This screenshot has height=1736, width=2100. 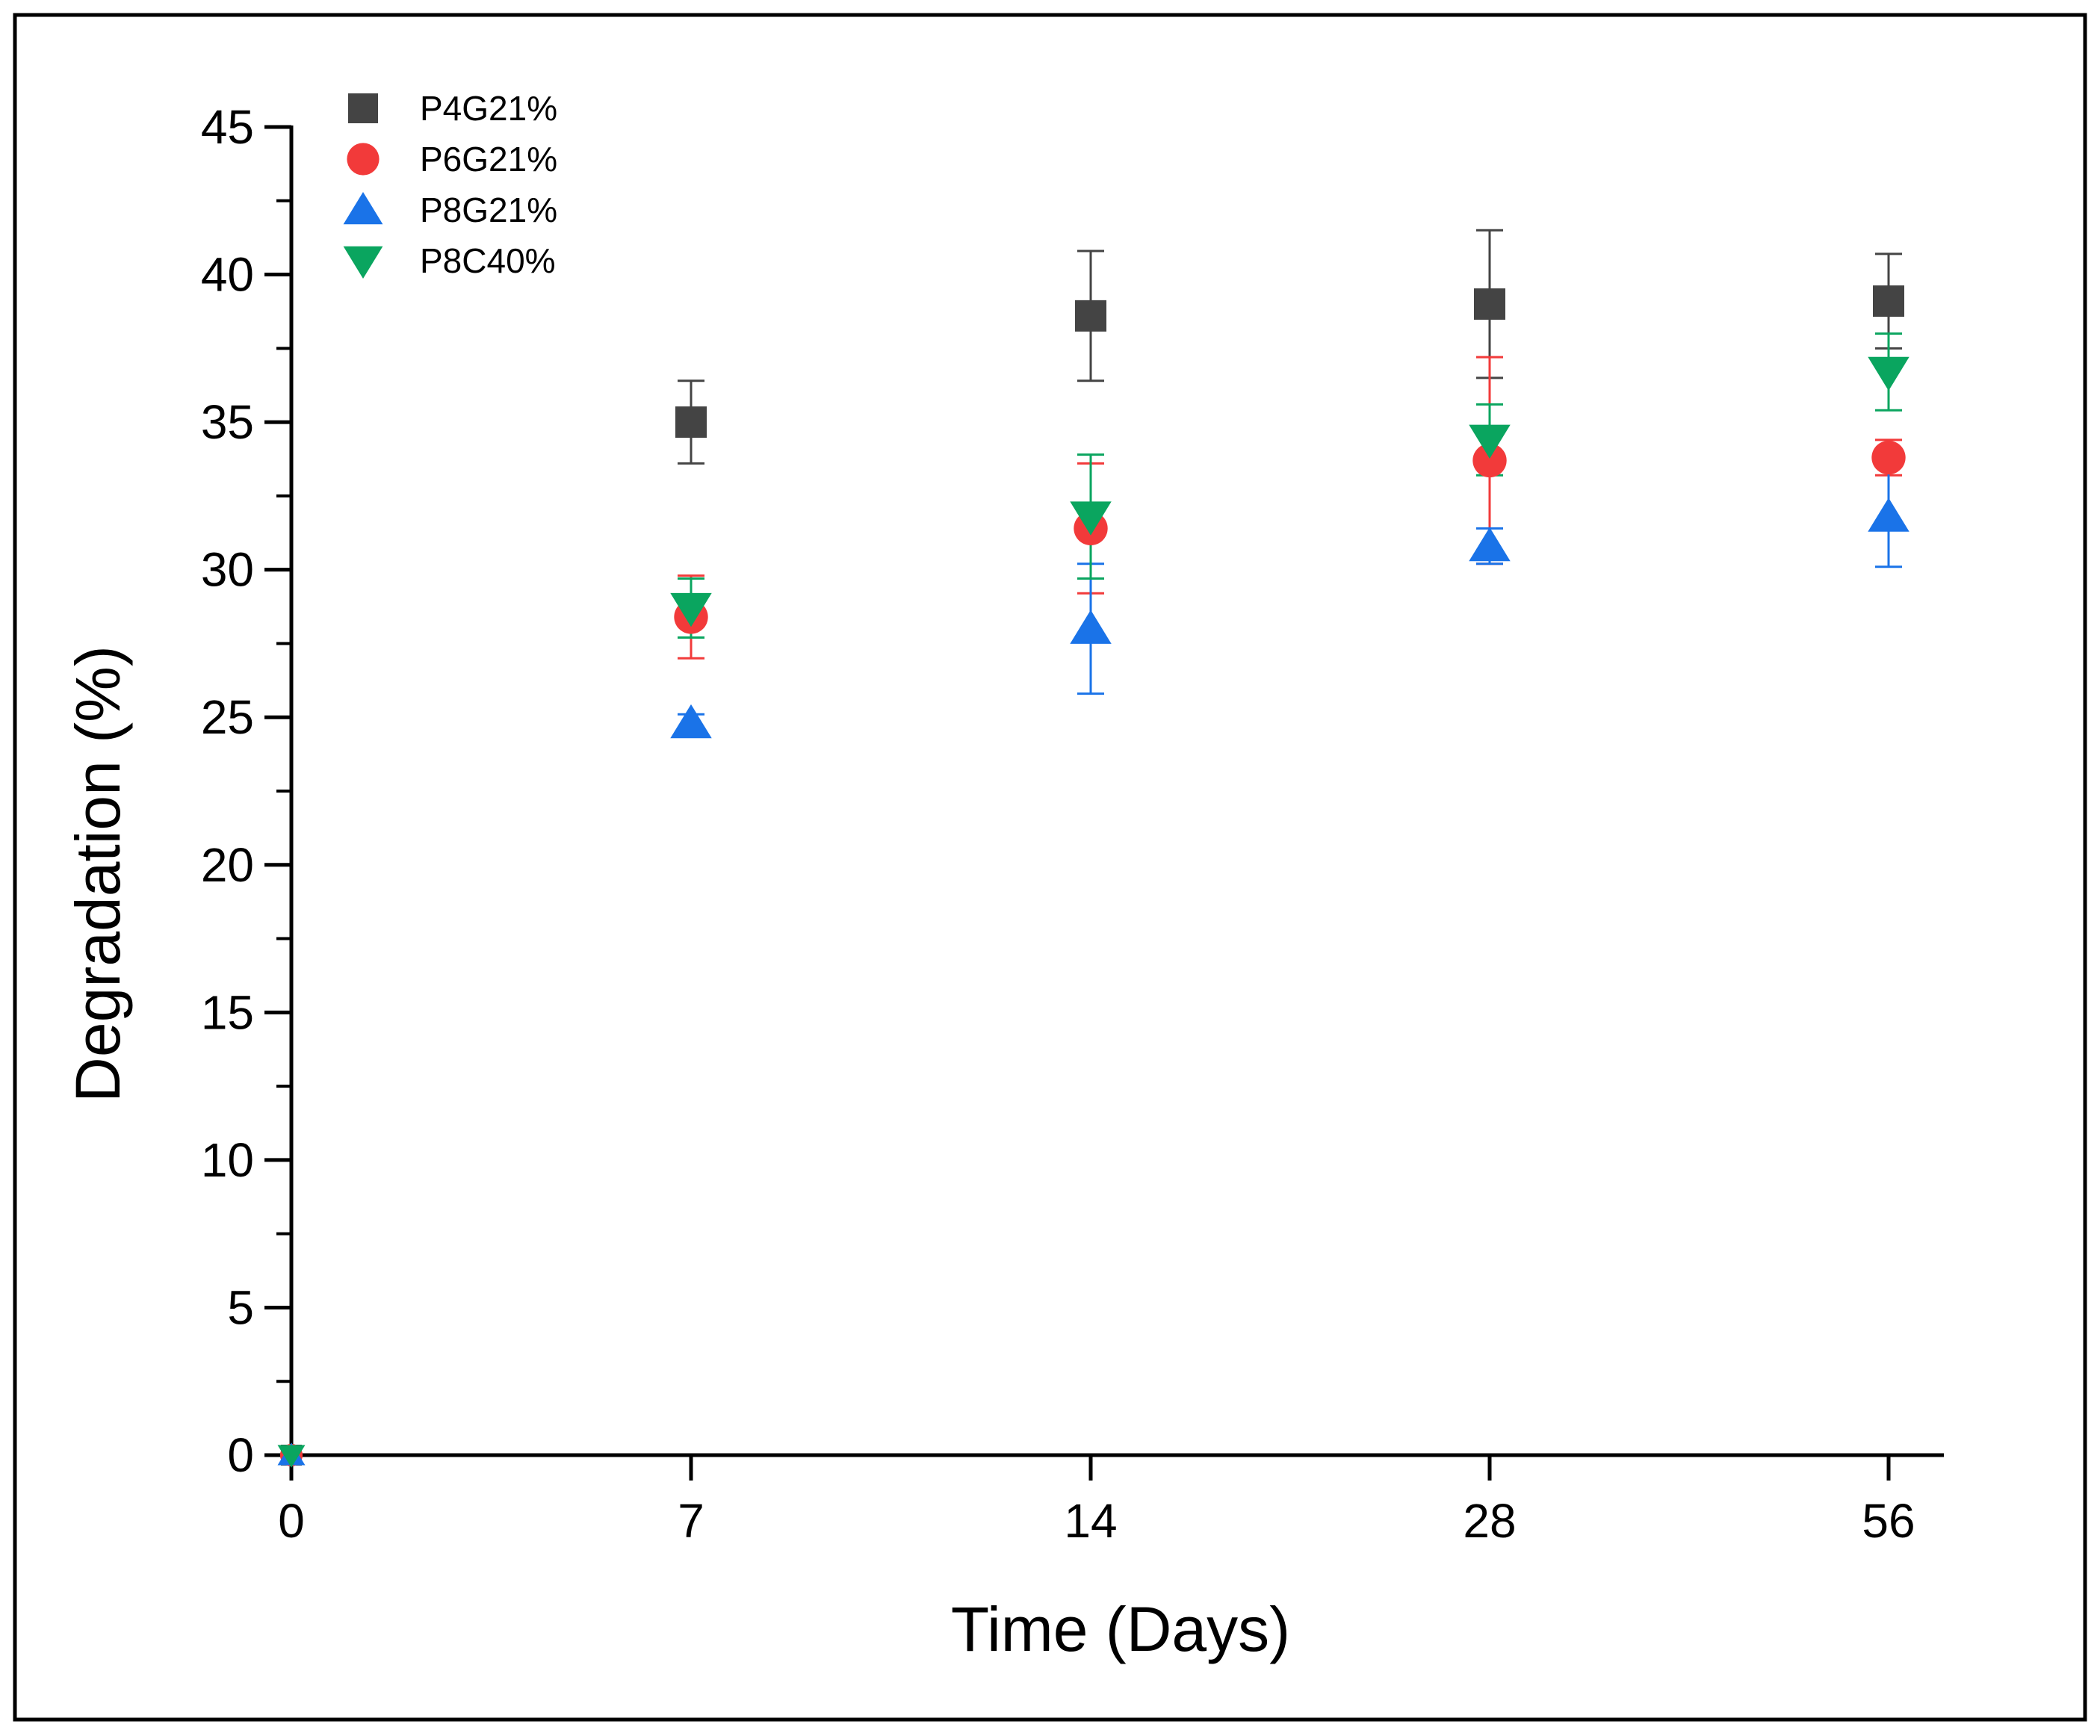 What do you see at coordinates (291, 1521) in the screenshot?
I see `x-tick-label: 0` at bounding box center [291, 1521].